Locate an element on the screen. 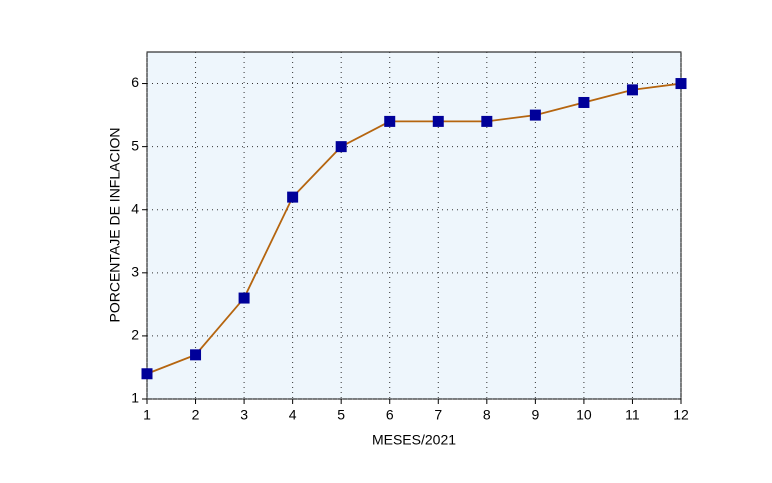  y-tick-label: 6 is located at coordinates (135, 82).